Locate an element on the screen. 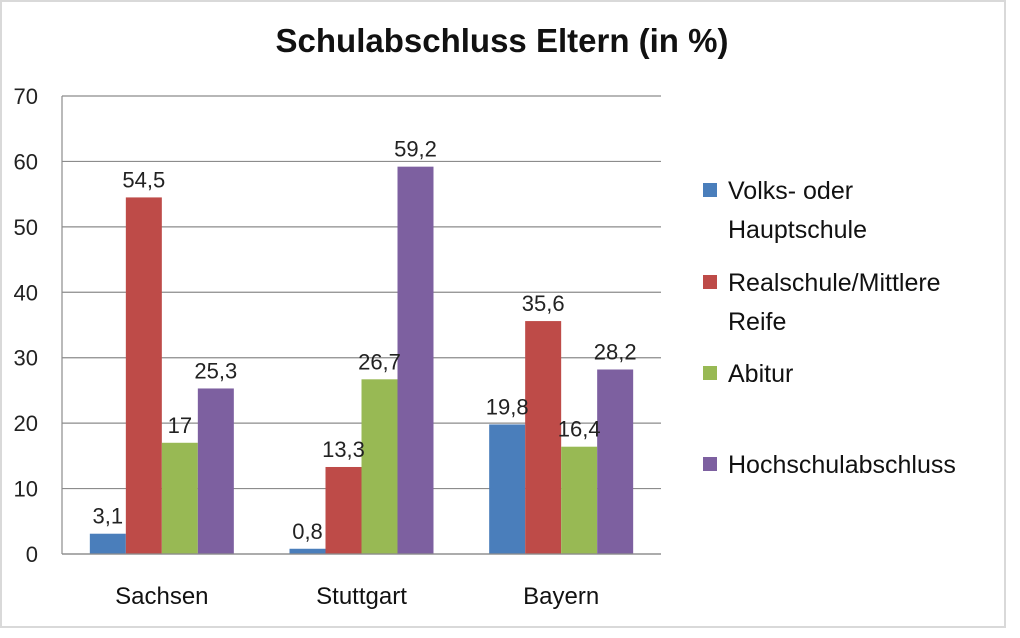 The width and height of the screenshot is (1020, 638). y-tick-label: 50 is located at coordinates (26, 227).